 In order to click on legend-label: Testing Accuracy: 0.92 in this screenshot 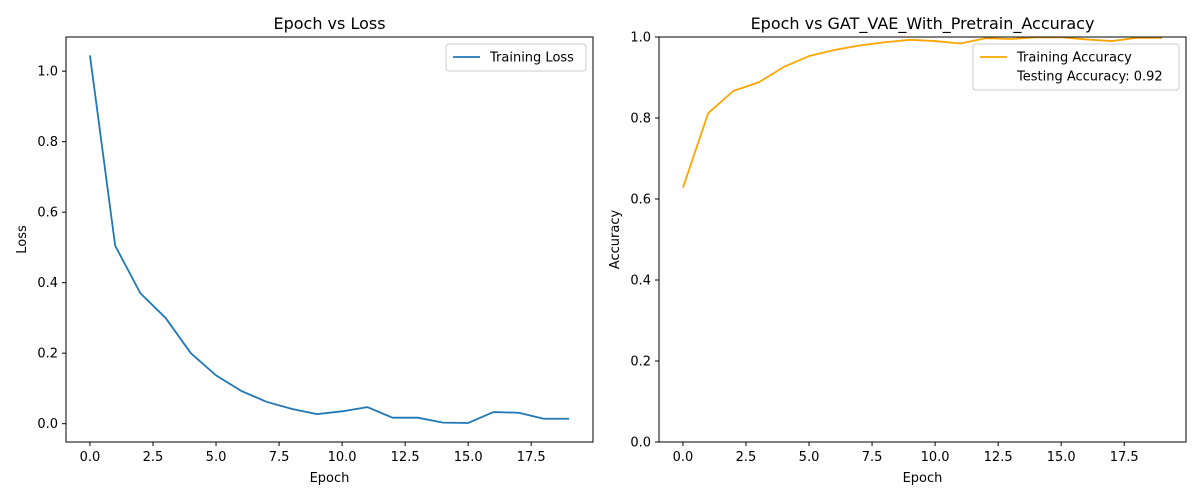, I will do `click(1089, 77)`.